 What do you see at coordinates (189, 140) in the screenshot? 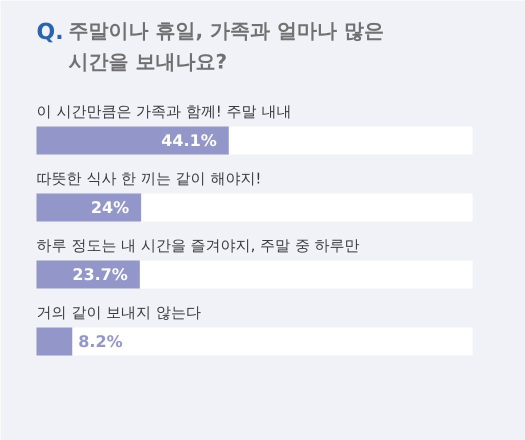
I see `data-label: 44.1%` at bounding box center [189, 140].